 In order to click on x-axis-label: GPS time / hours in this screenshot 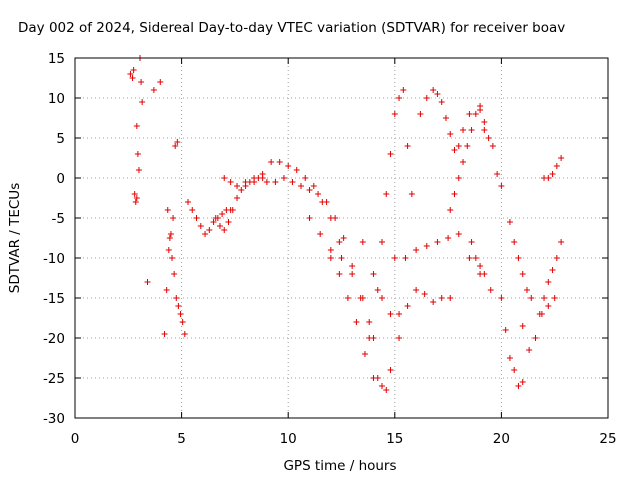, I will do `click(339, 466)`.